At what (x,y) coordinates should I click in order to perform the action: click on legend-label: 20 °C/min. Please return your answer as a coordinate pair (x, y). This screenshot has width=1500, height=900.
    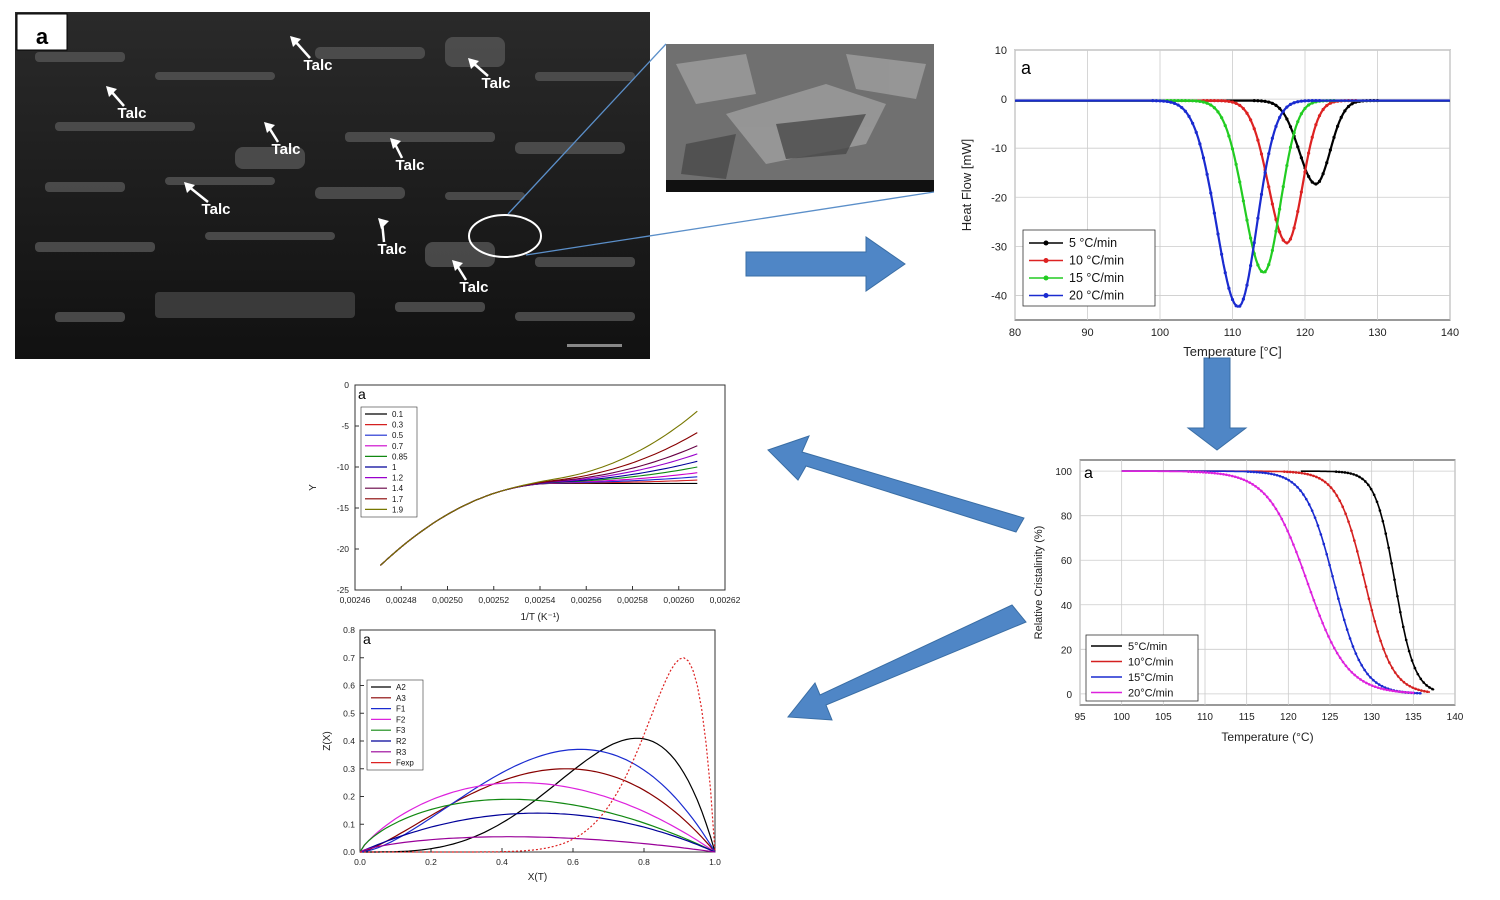
    Looking at the image, I should click on (1096, 296).